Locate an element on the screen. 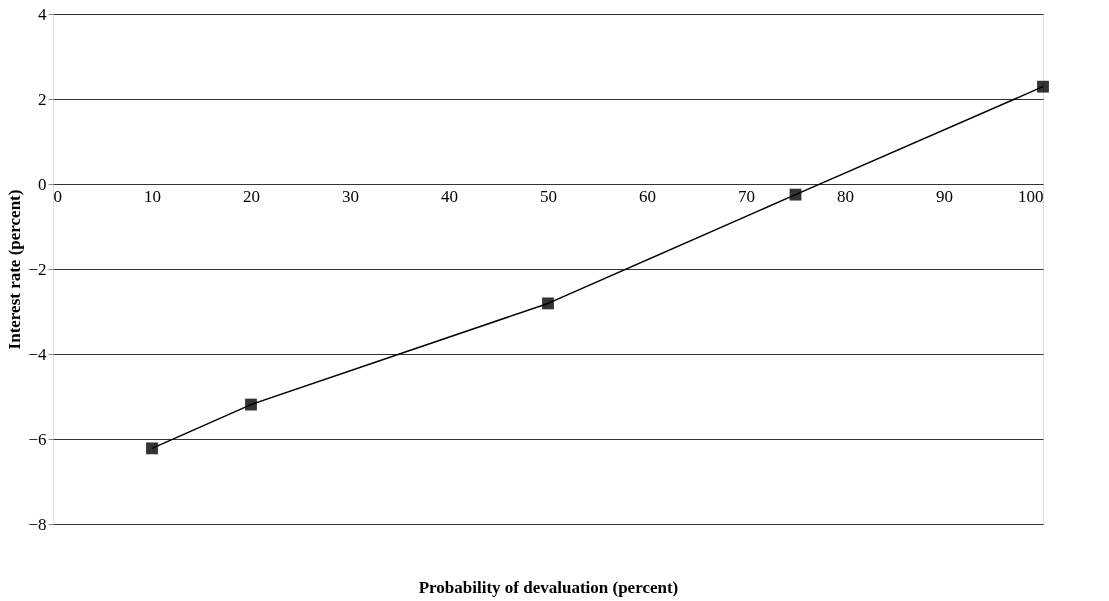 This screenshot has height=601, width=1109. y-axis-title: Interest rate (percent) is located at coordinates (15, 269).